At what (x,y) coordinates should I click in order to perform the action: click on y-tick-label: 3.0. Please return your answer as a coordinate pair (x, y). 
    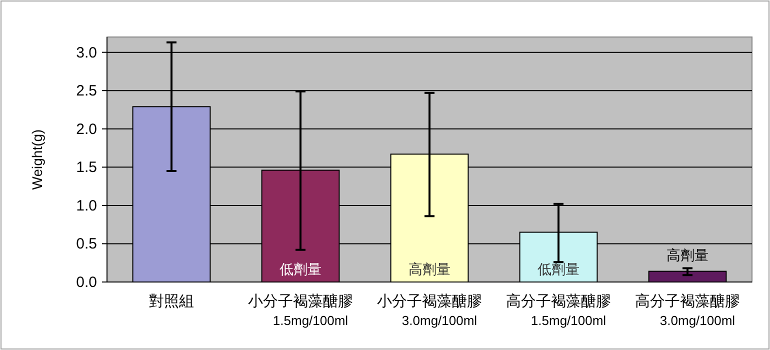
    Looking at the image, I should click on (86, 53).